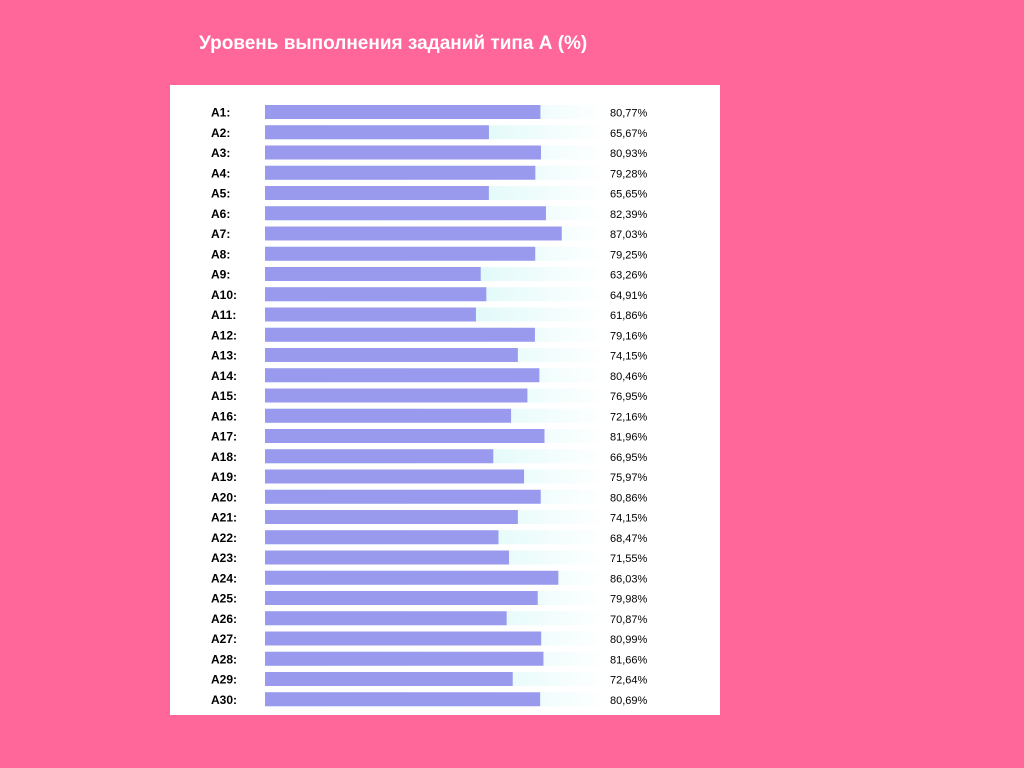  Describe the element at coordinates (224, 376) in the screenshot. I see `category-label: А14:` at that location.